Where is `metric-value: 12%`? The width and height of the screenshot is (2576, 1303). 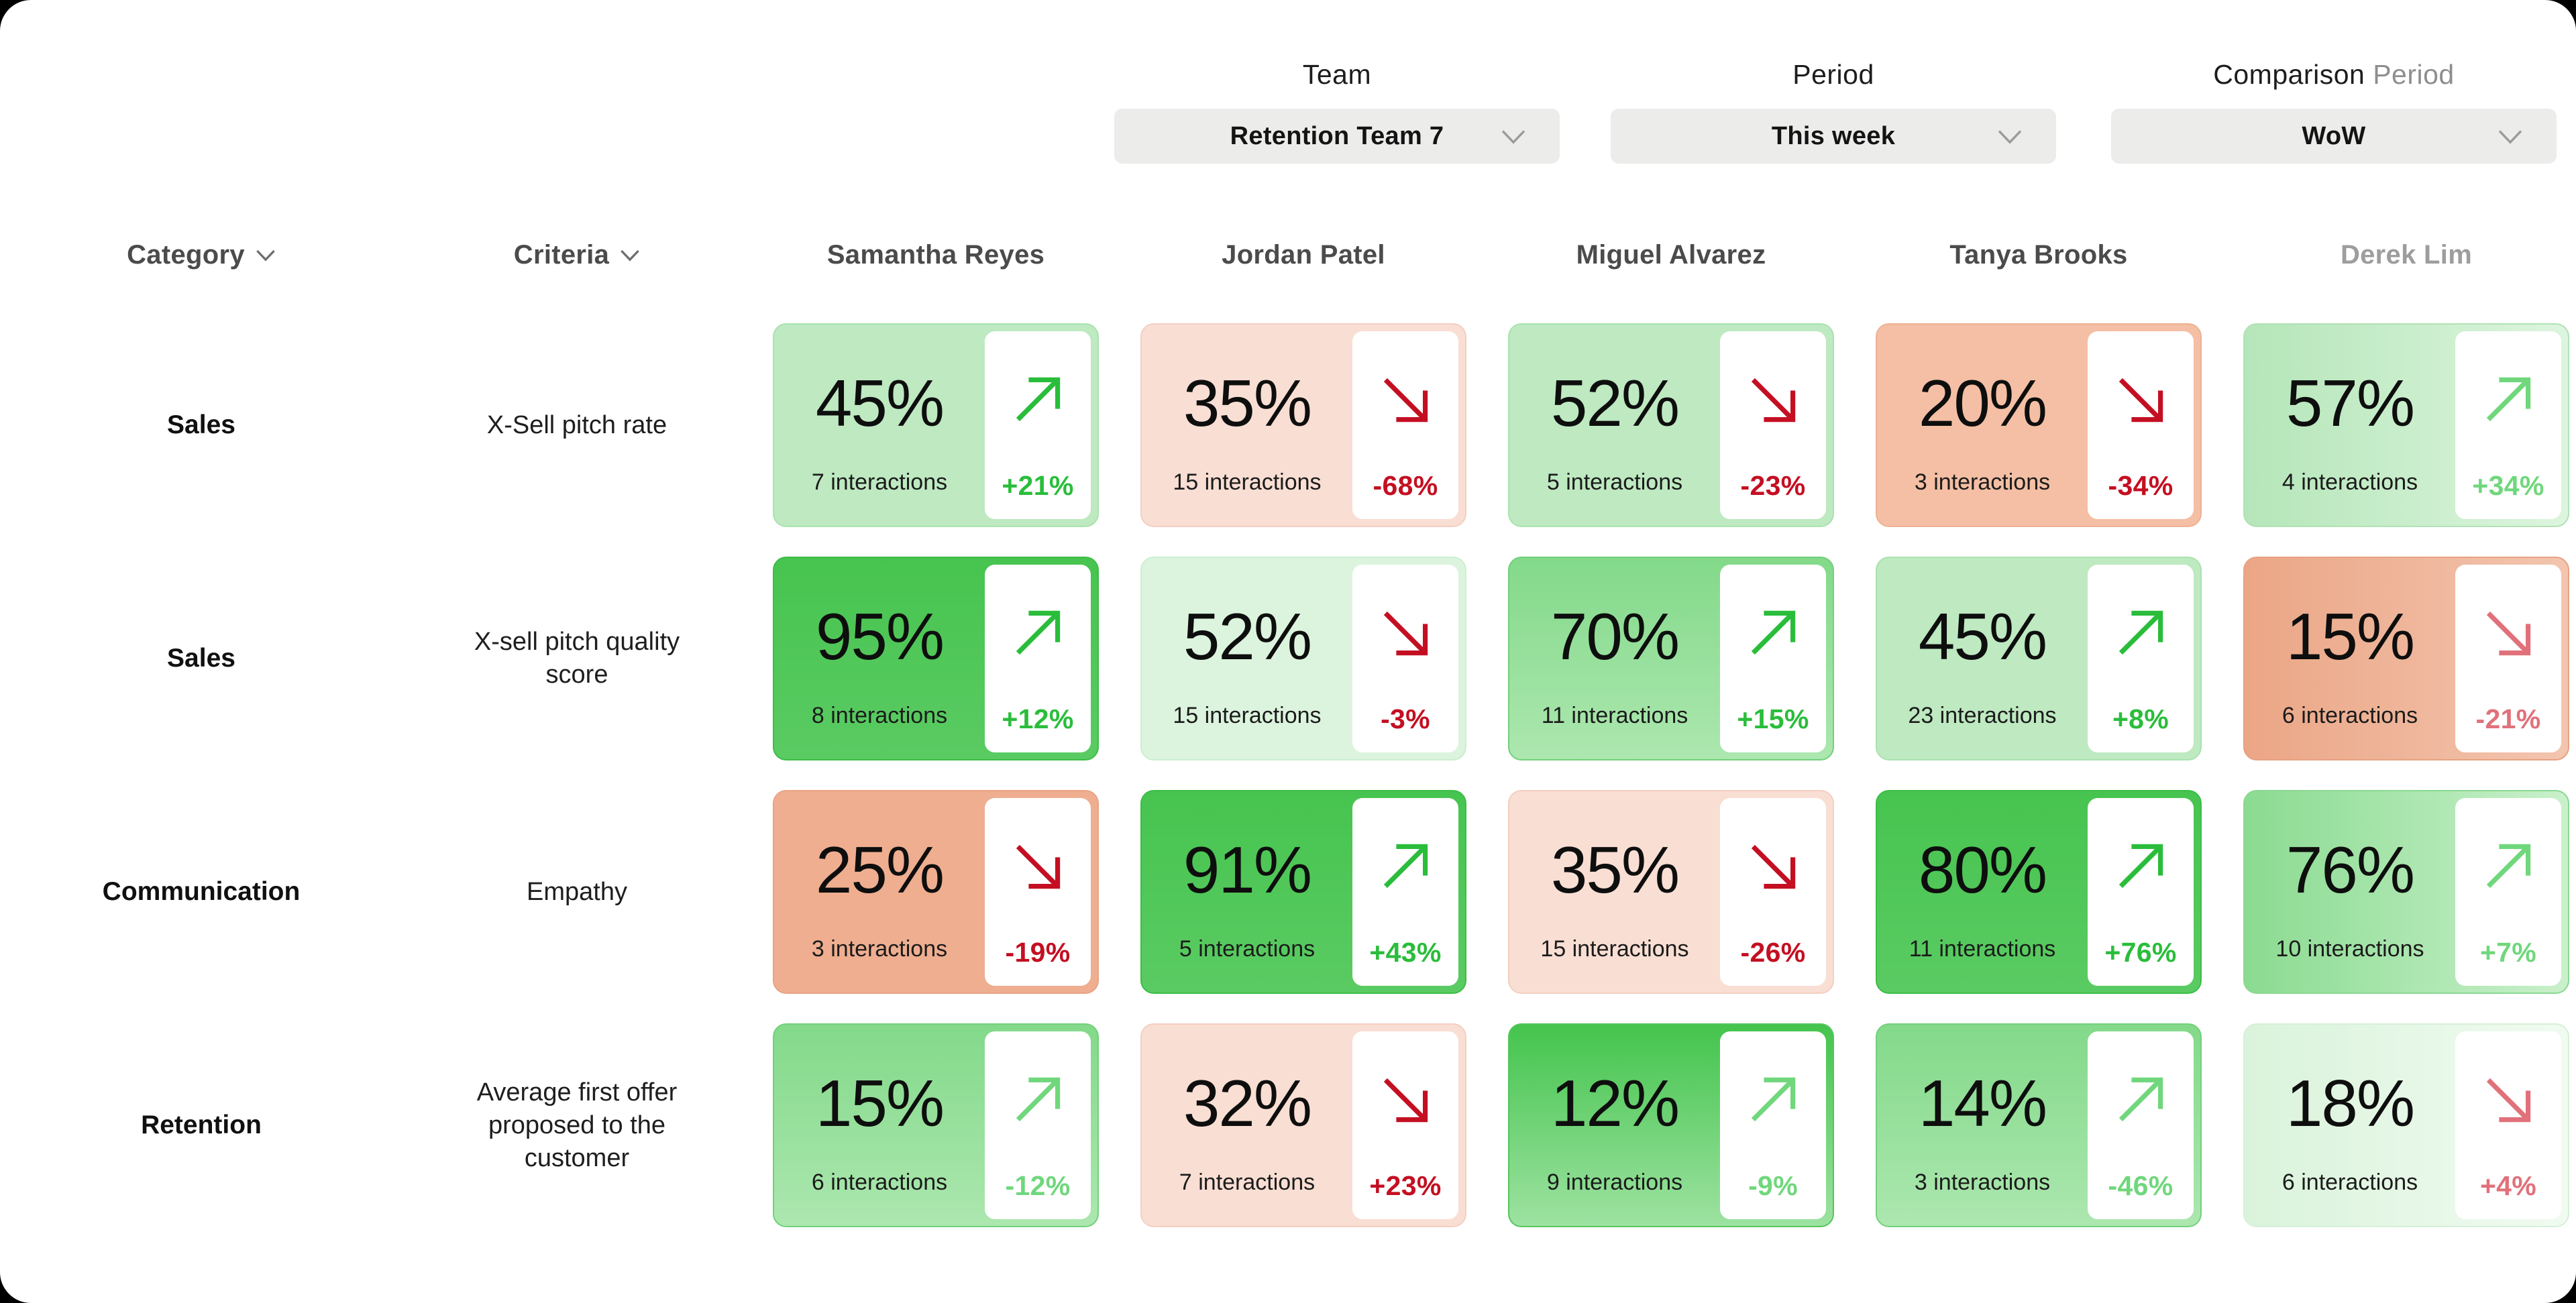 metric-value: 12% is located at coordinates (1615, 1103).